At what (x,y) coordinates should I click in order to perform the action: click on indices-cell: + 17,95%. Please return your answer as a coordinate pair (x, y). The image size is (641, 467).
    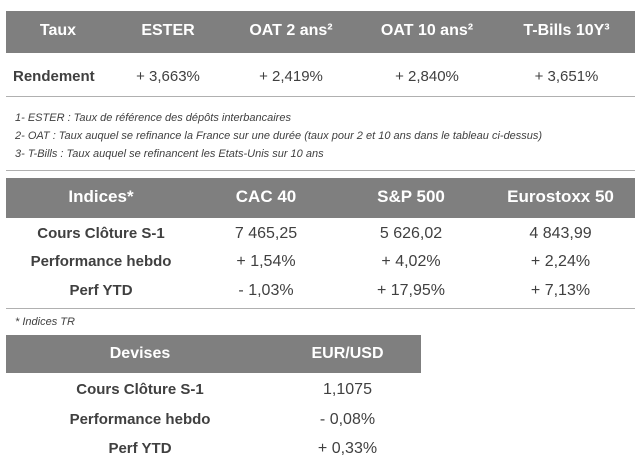
    Looking at the image, I should click on (411, 290).